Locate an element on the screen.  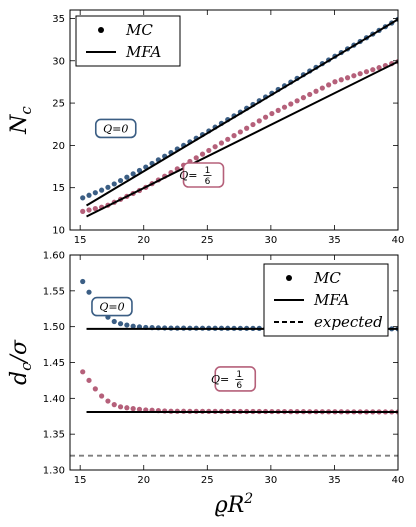
x-tick-label: 30 is located at coordinates (271, 480).